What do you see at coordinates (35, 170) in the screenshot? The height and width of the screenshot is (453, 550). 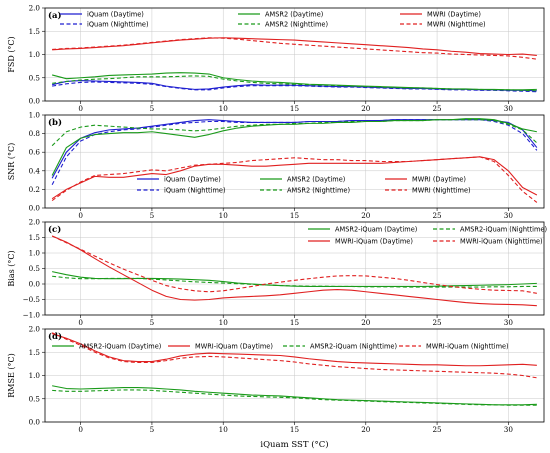 I see `y-tick-label: 0.4` at bounding box center [35, 170].